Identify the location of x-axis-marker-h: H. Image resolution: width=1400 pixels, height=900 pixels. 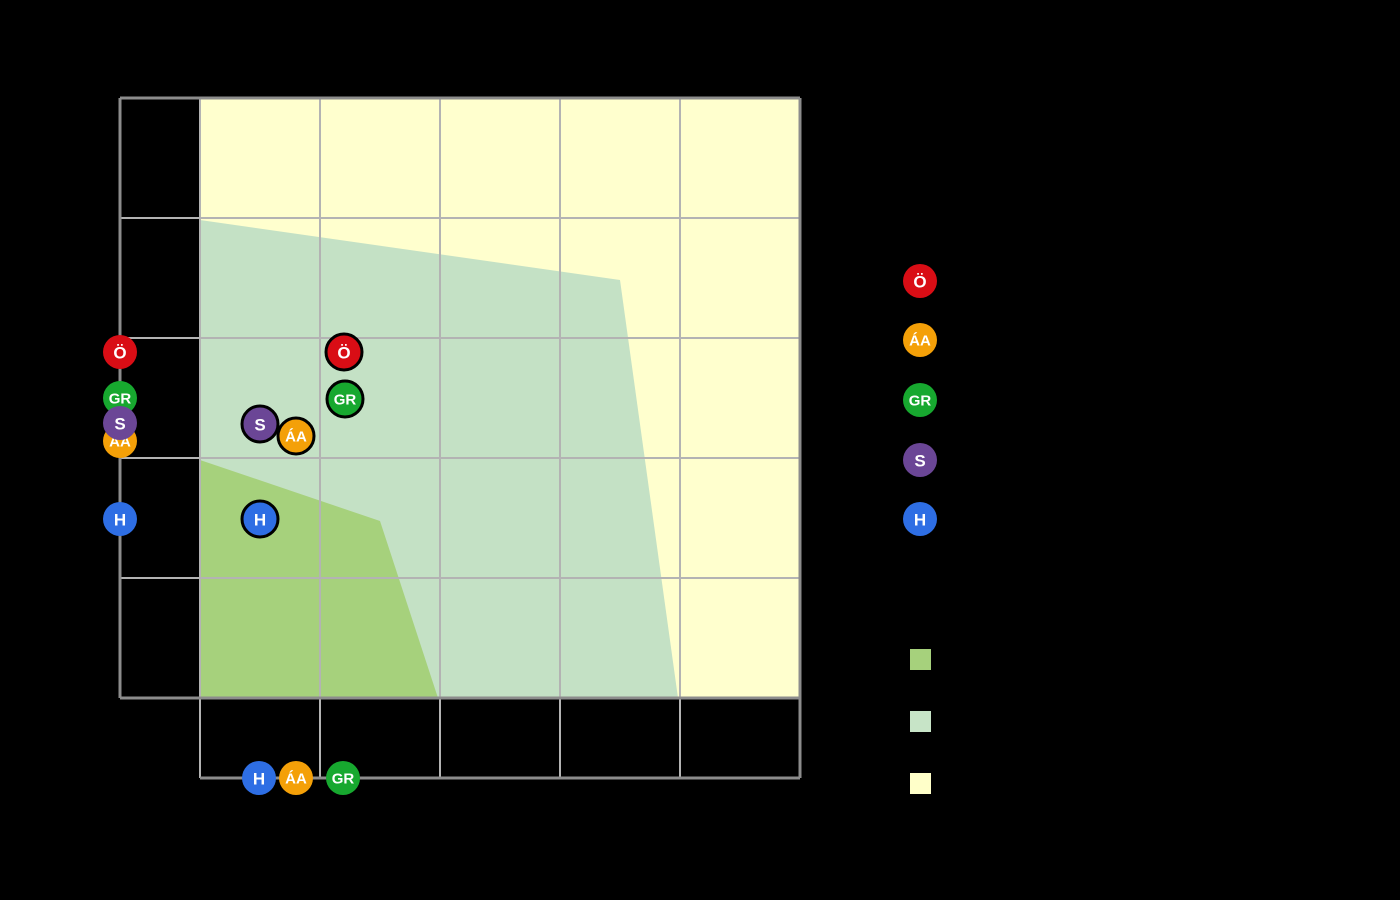
(259, 778).